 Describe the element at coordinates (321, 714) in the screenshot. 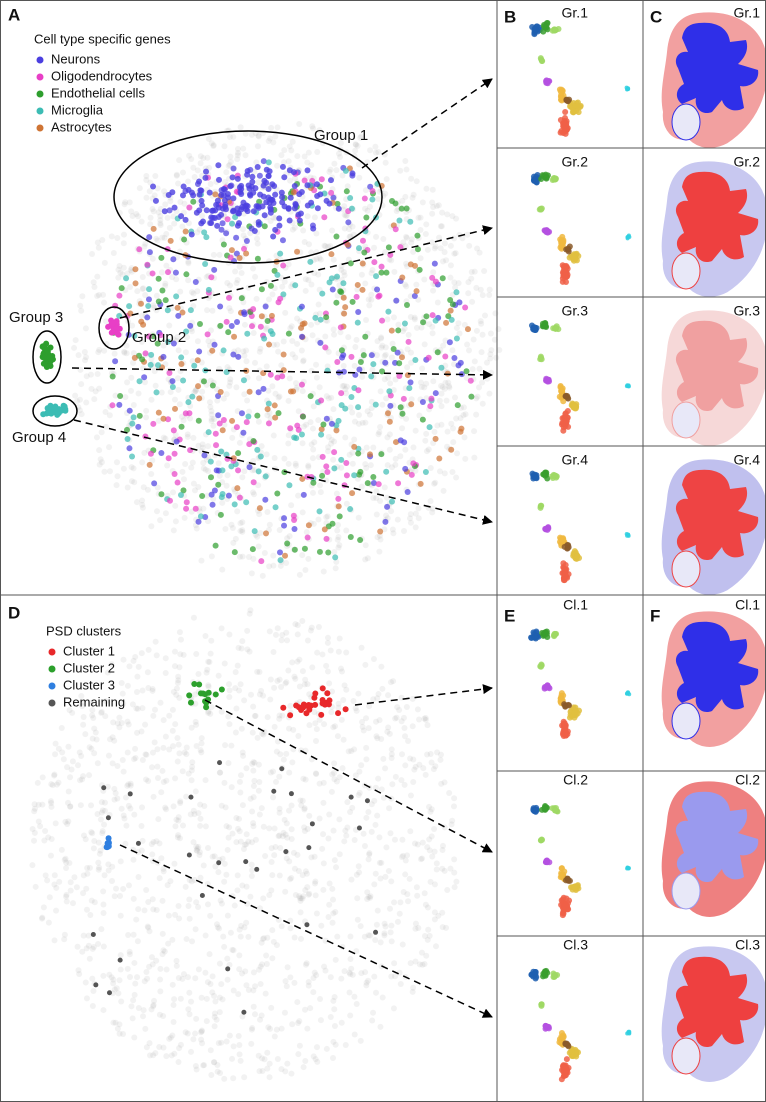

I see `cluster-point` at that location.